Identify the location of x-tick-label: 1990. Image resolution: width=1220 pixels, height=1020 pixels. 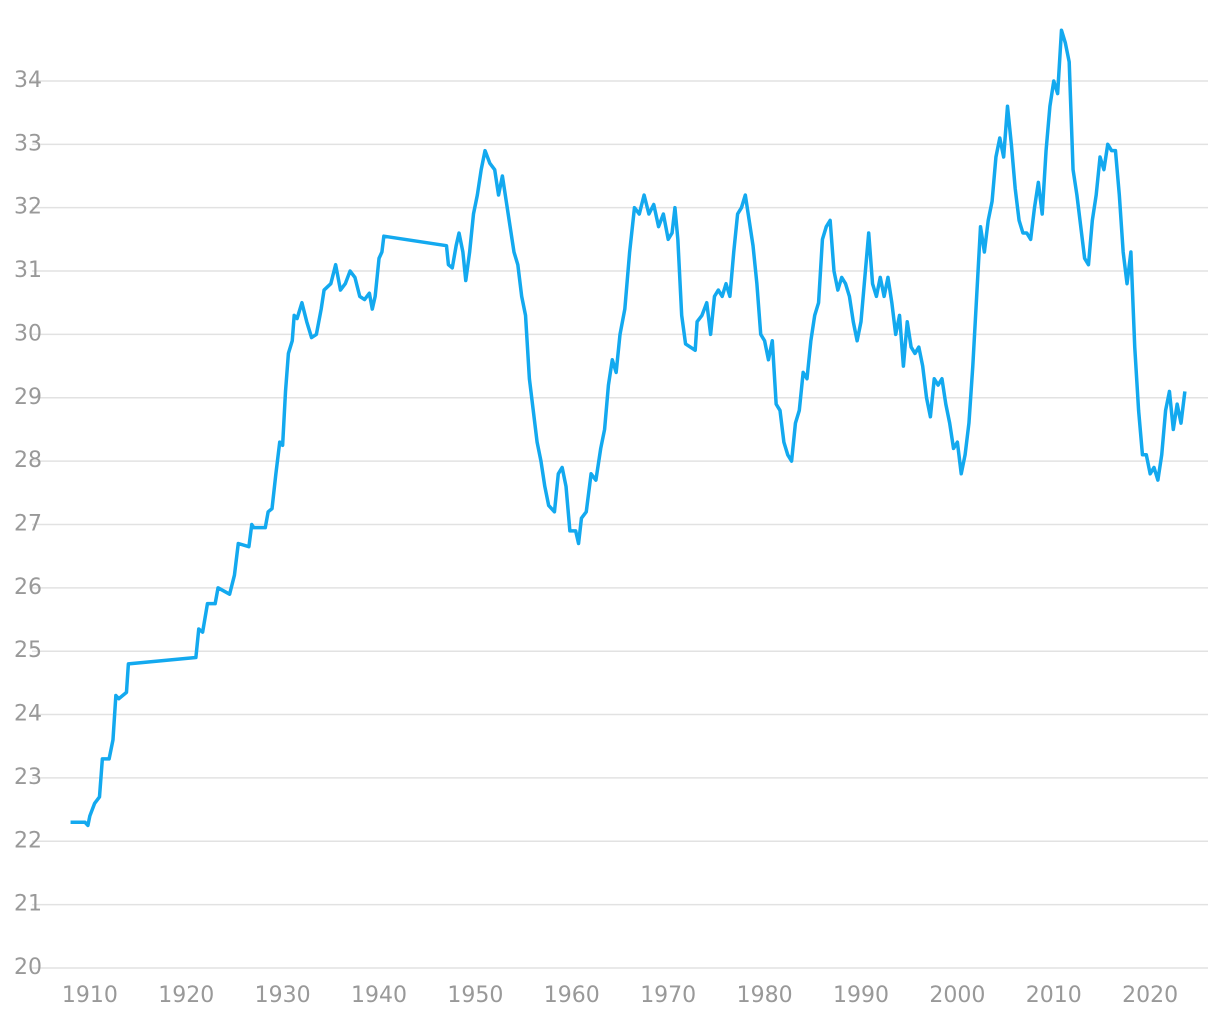
(861, 995).